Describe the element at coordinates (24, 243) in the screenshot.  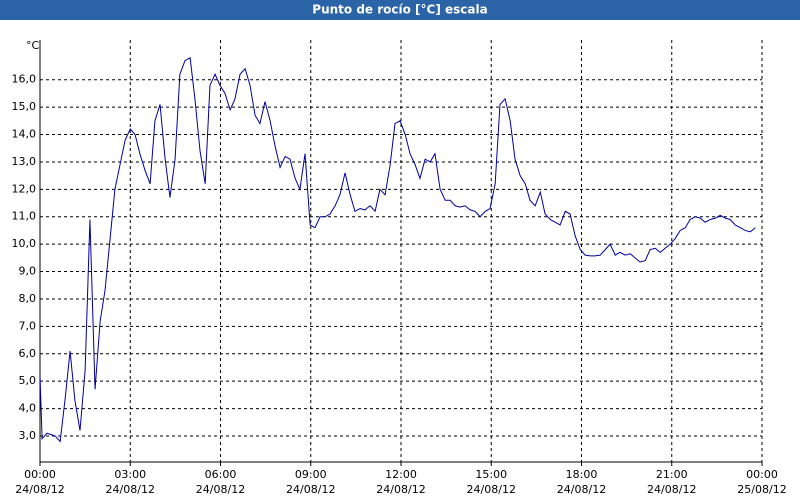
I see `y-tick-label: 10,0` at that location.